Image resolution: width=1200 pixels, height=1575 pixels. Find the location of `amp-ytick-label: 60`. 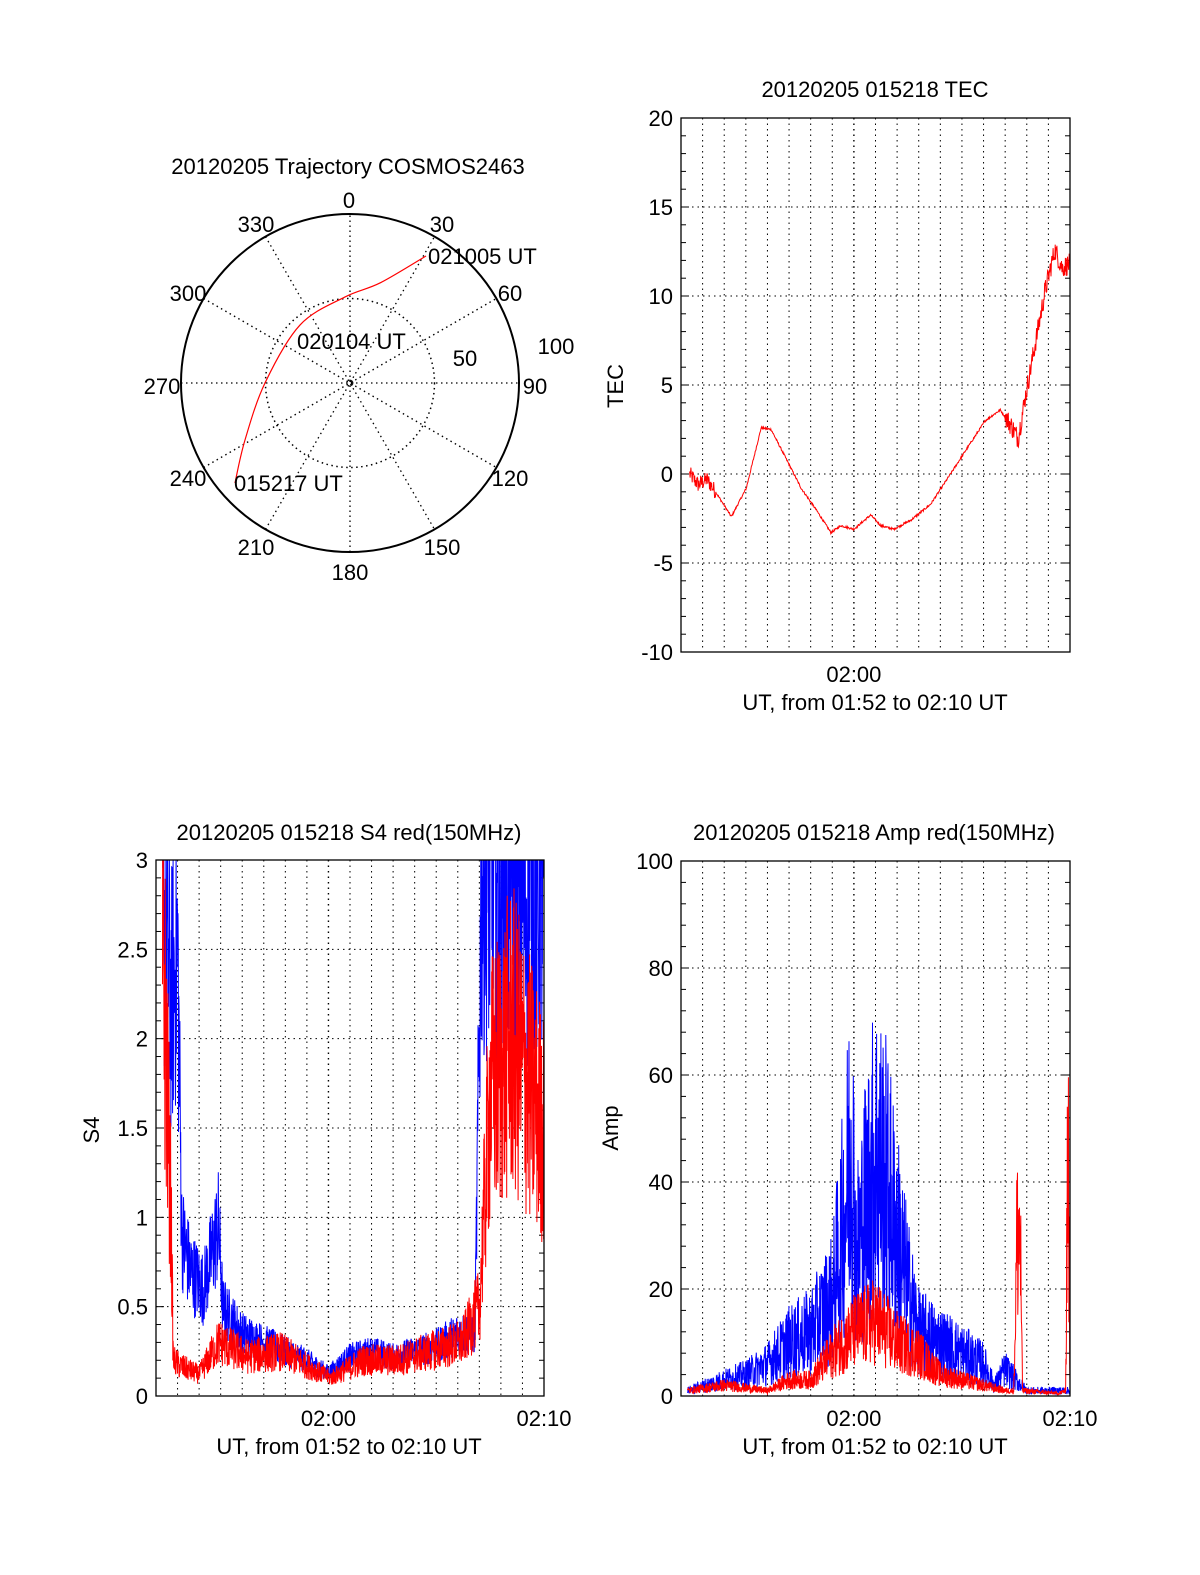

amp-ytick-label: 60 is located at coordinates (661, 1075).